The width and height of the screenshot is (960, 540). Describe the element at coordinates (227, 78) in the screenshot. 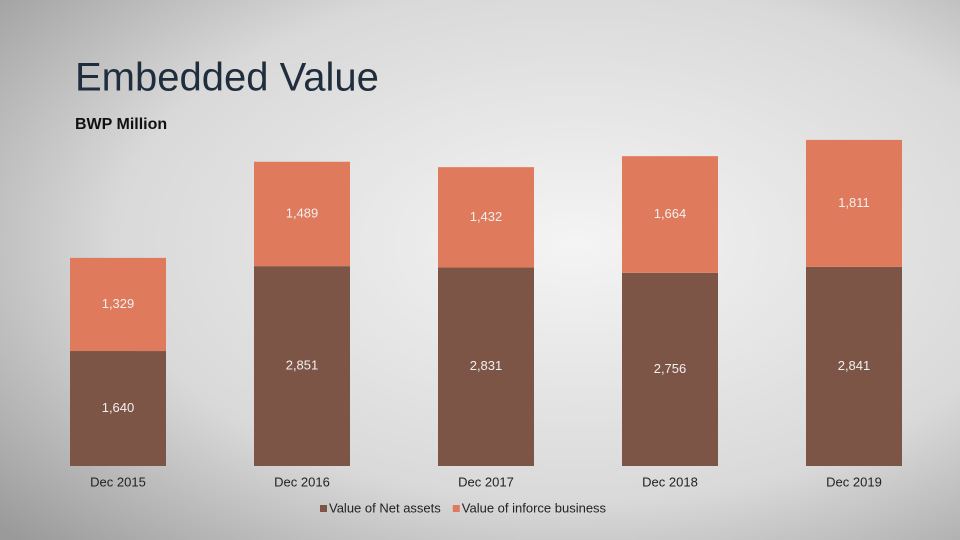

I see `chart-title: Embedded Value` at that location.